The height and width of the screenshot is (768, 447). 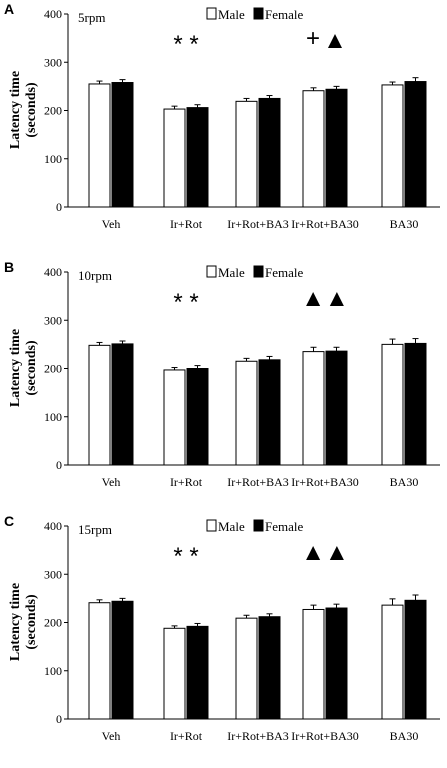 I want to click on significance-plus: +, so click(x=313, y=38).